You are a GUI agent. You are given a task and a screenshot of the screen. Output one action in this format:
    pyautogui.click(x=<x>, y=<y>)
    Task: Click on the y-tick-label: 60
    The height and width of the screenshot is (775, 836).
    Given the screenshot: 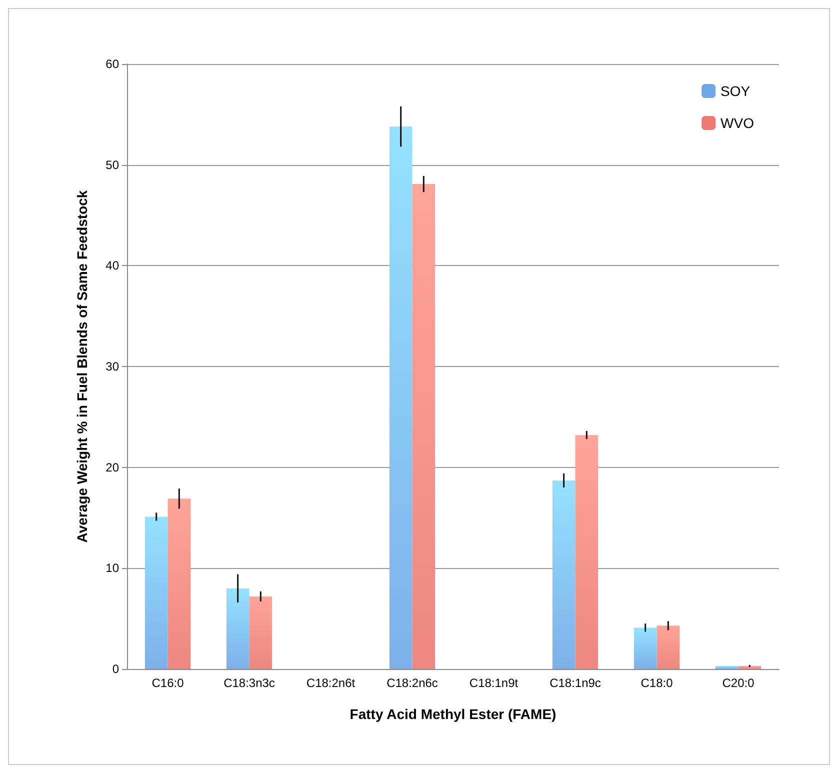 What is the action you would take?
    pyautogui.click(x=113, y=64)
    